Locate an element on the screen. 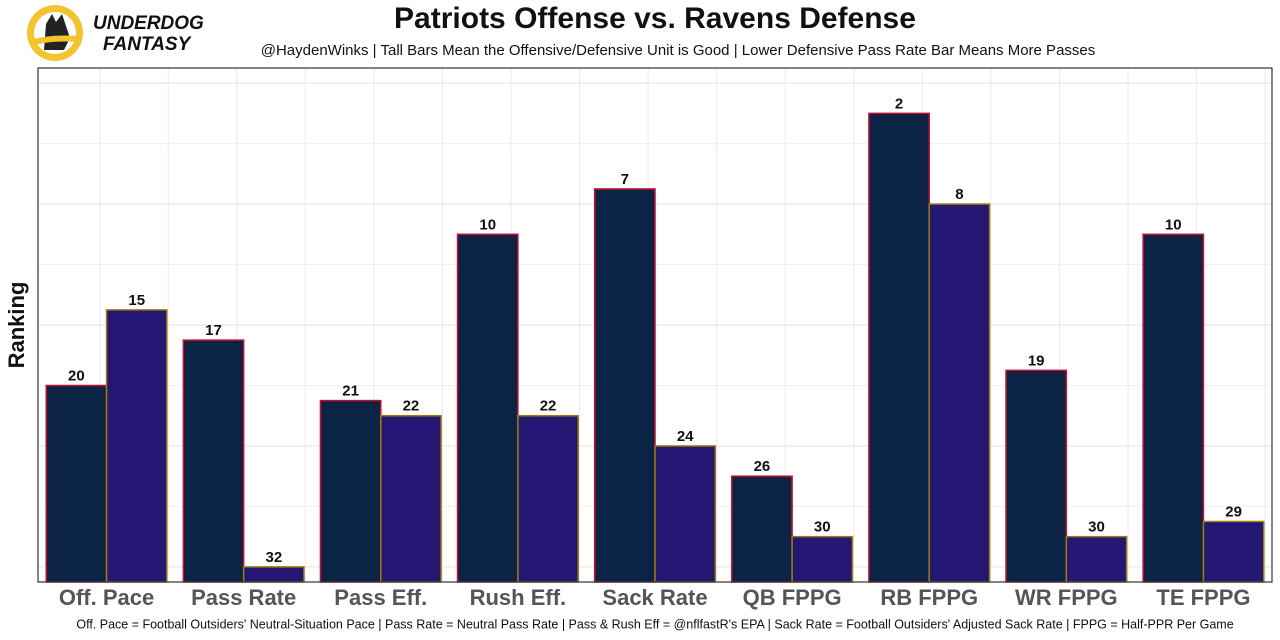  logo-text: UNDERDOG is located at coordinates (148, 23).